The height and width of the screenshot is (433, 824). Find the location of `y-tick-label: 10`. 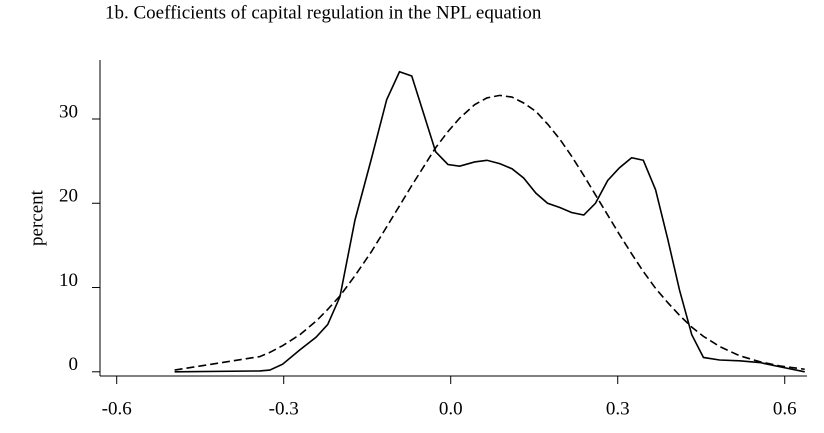

y-tick-label: 10 is located at coordinates (68, 280).